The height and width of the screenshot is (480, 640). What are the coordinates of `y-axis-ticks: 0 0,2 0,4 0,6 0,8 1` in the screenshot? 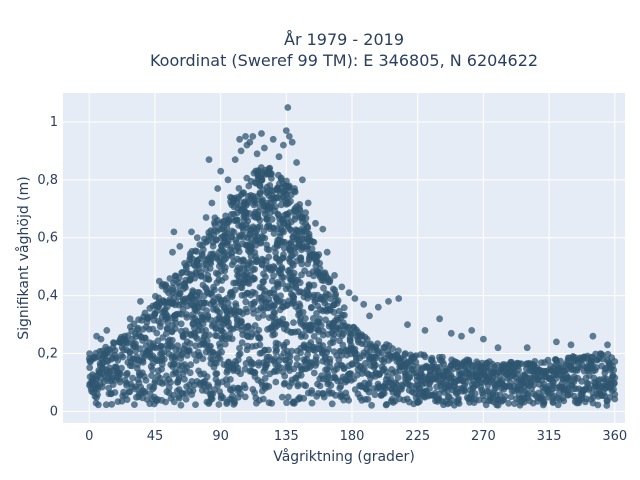 It's located at (47, 267).